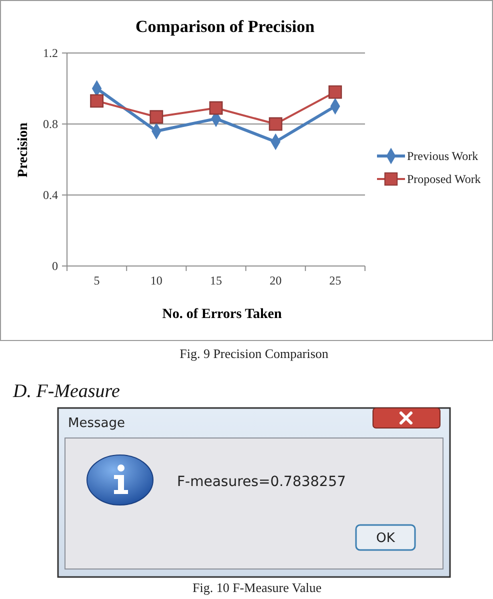  What do you see at coordinates (66, 391) in the screenshot?
I see `text: D. F-Measure` at bounding box center [66, 391].